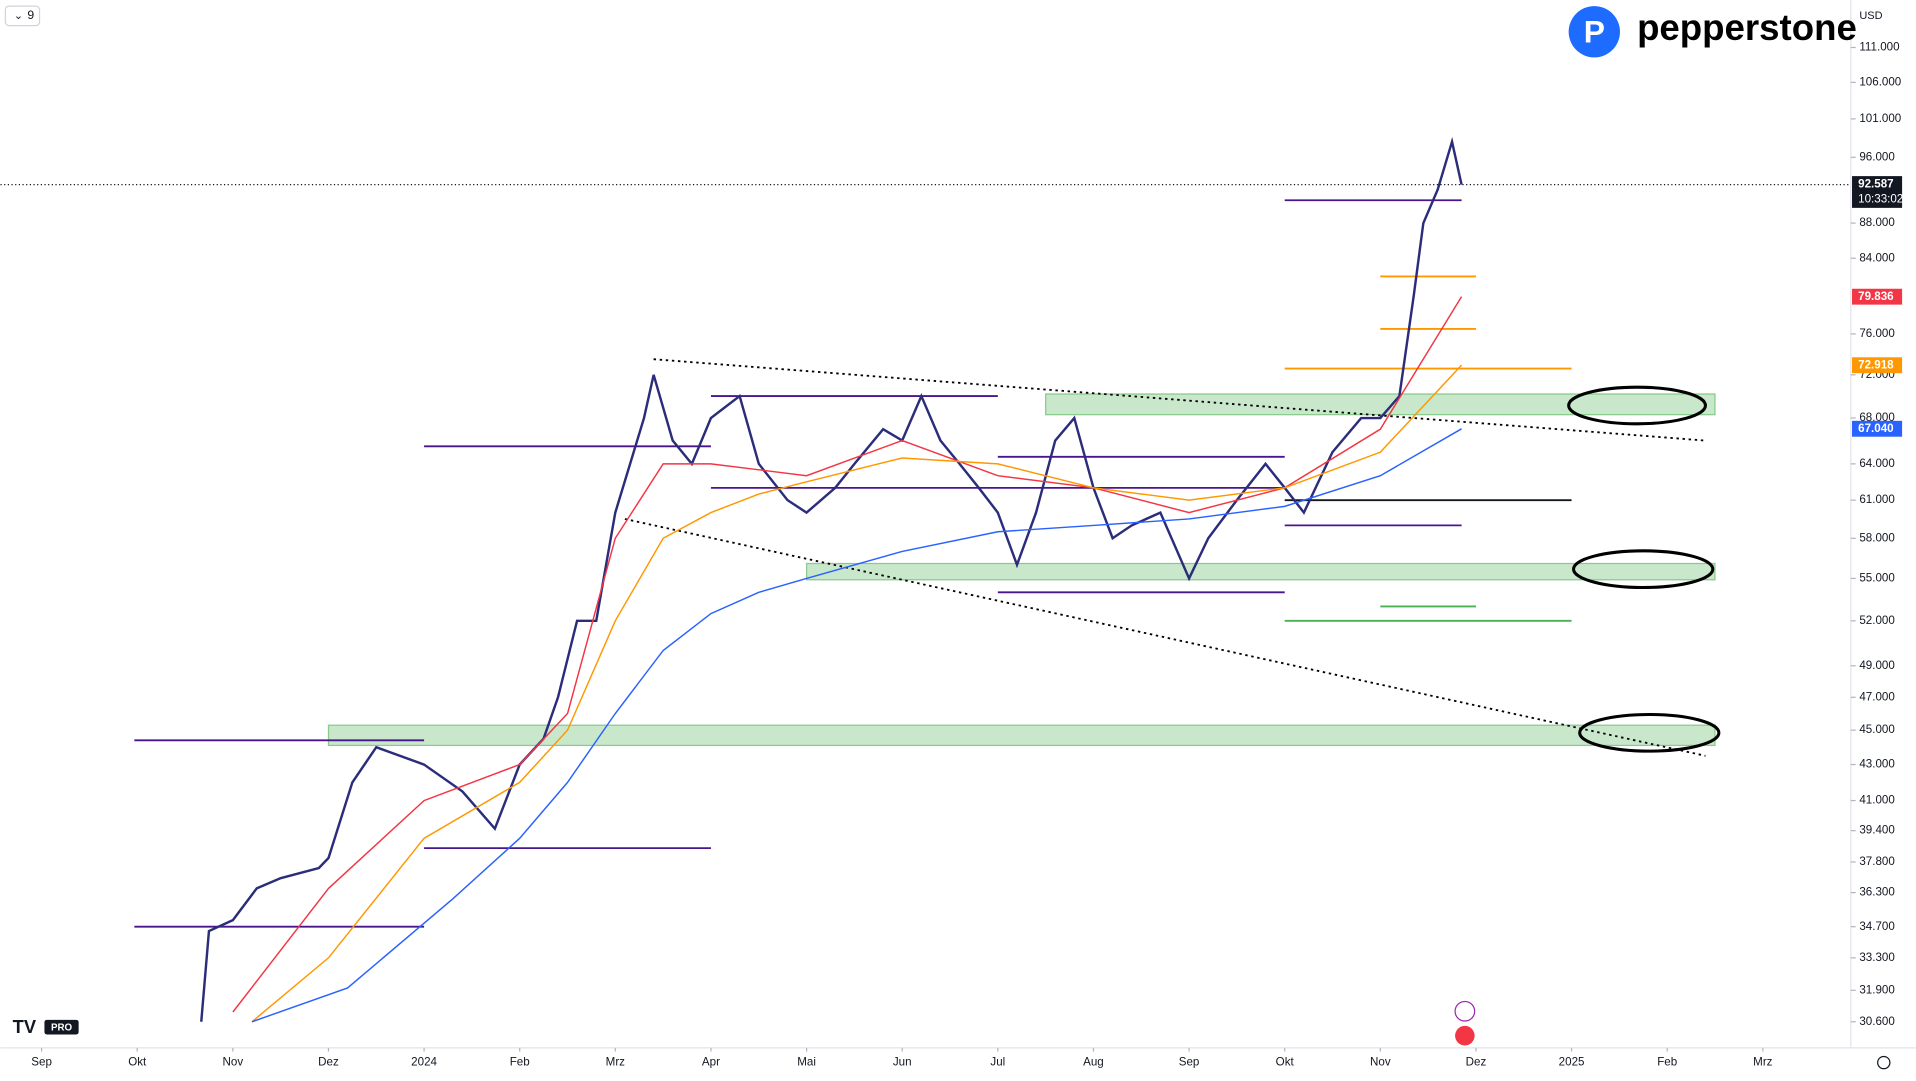 Image resolution: width=1916 pixels, height=1081 pixels. What do you see at coordinates (1879, 47) in the screenshot?
I see `y-tick-label: 111.000` at bounding box center [1879, 47].